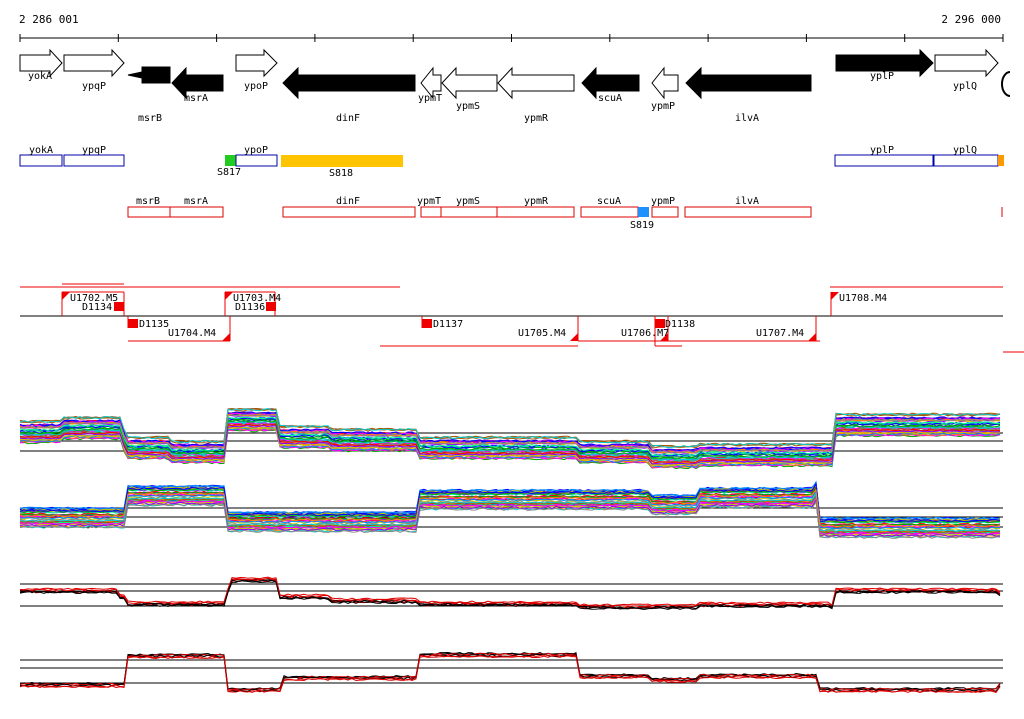  What do you see at coordinates (609, 201) in the screenshot?
I see `minus-box-label: scuA` at bounding box center [609, 201].